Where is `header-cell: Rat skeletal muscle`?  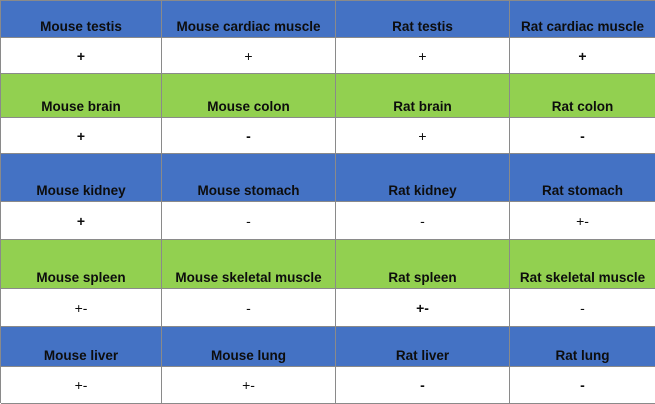
header-cell: Rat skeletal muscle is located at coordinates (582, 264).